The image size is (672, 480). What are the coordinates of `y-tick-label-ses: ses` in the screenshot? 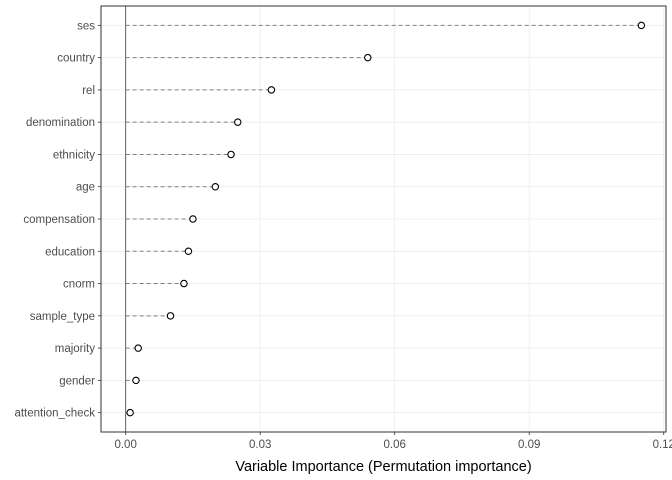 It's located at (86, 26).